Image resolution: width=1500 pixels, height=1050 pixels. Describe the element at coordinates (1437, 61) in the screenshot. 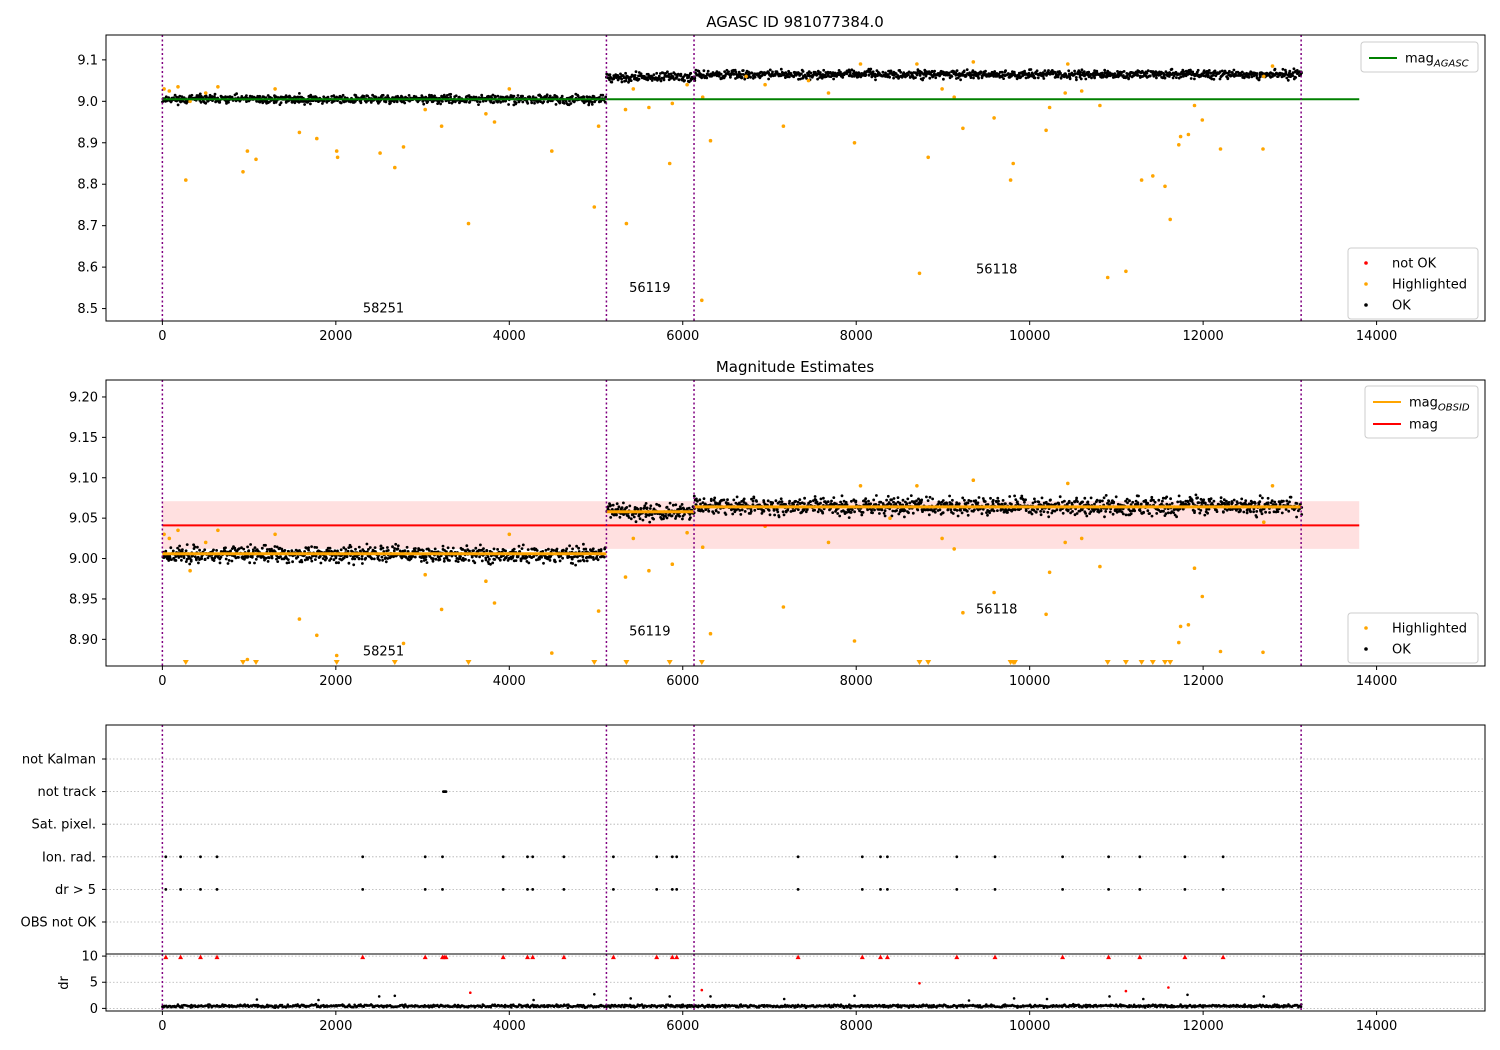

I see `legend-line-label: magAGASC` at that location.